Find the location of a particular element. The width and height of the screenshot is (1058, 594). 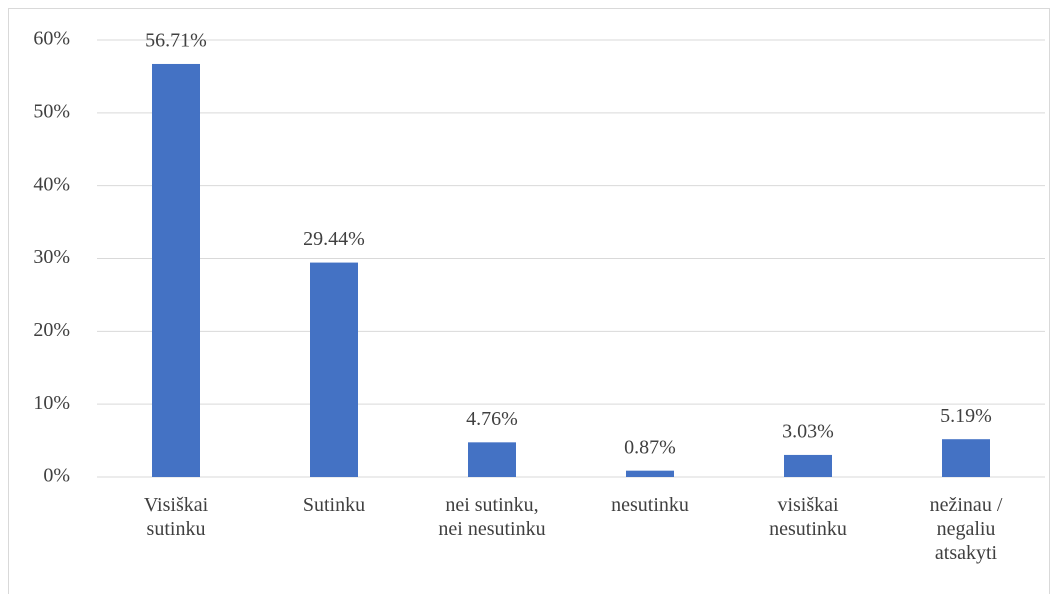

x-tick-label: nežinau / negaliu atsakyti is located at coordinates (966, 529).